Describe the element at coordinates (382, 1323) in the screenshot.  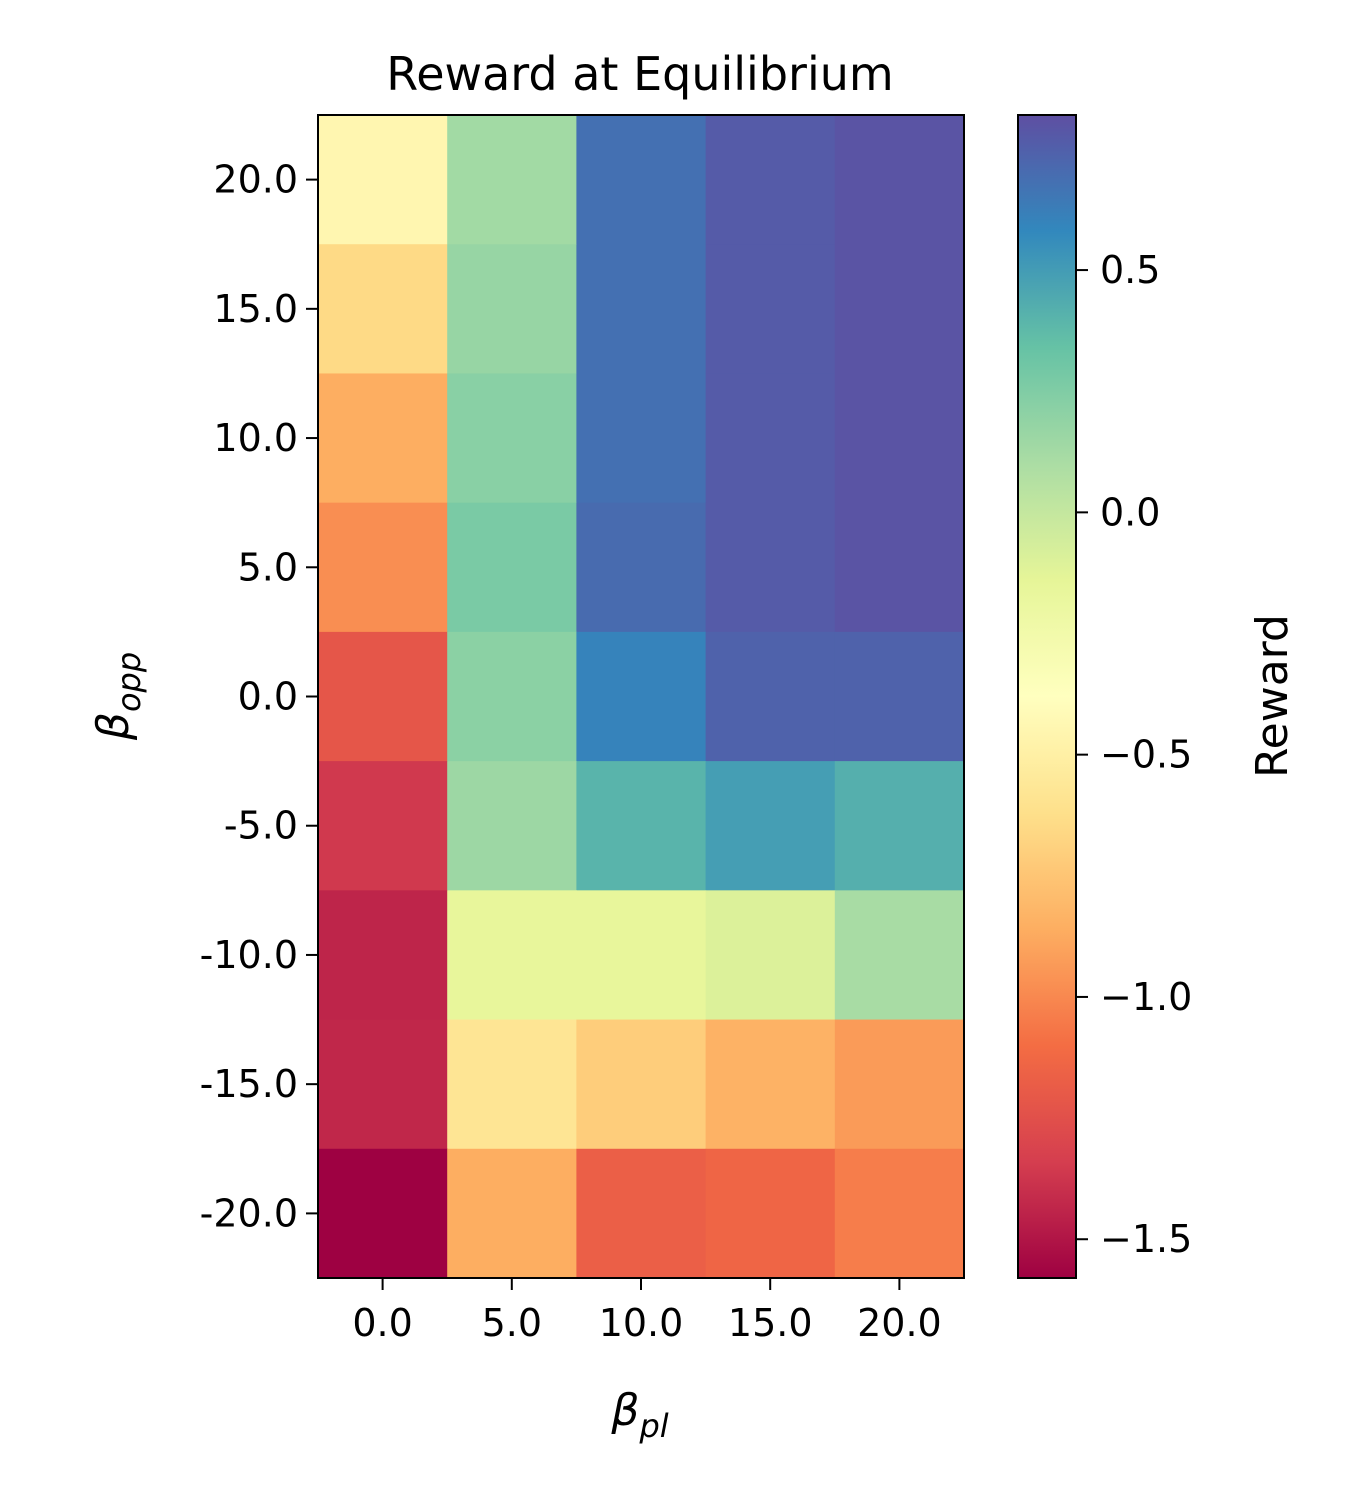
I see `x-tick-label: 0.0` at that location.